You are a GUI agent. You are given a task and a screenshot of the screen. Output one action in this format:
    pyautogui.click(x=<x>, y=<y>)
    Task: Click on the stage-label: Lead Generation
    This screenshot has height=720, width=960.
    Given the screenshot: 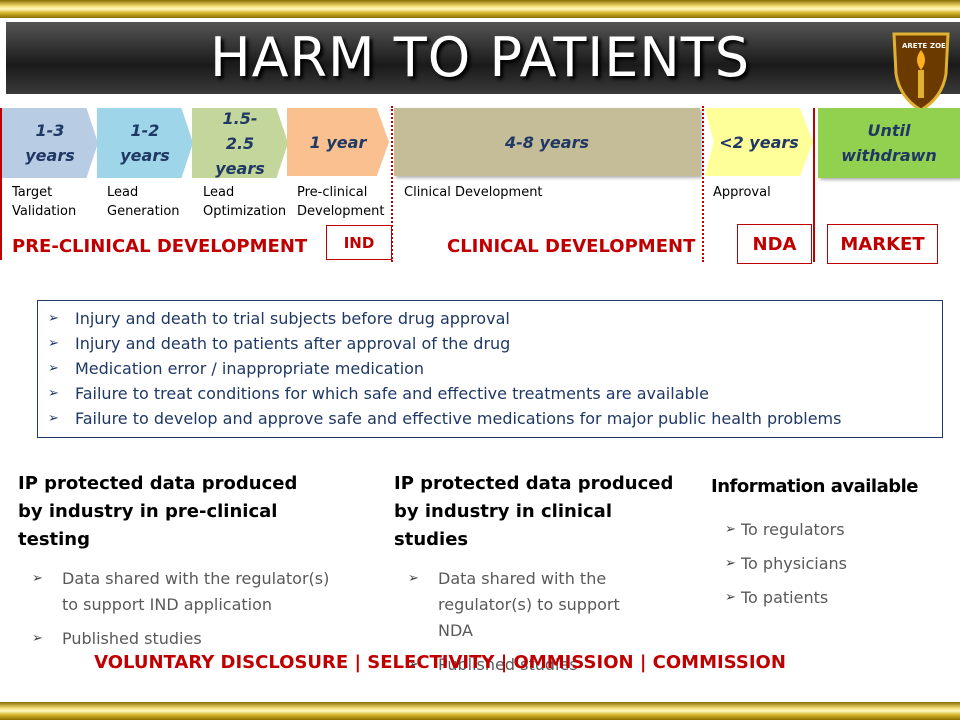 What is the action you would take?
    pyautogui.click(x=143, y=202)
    